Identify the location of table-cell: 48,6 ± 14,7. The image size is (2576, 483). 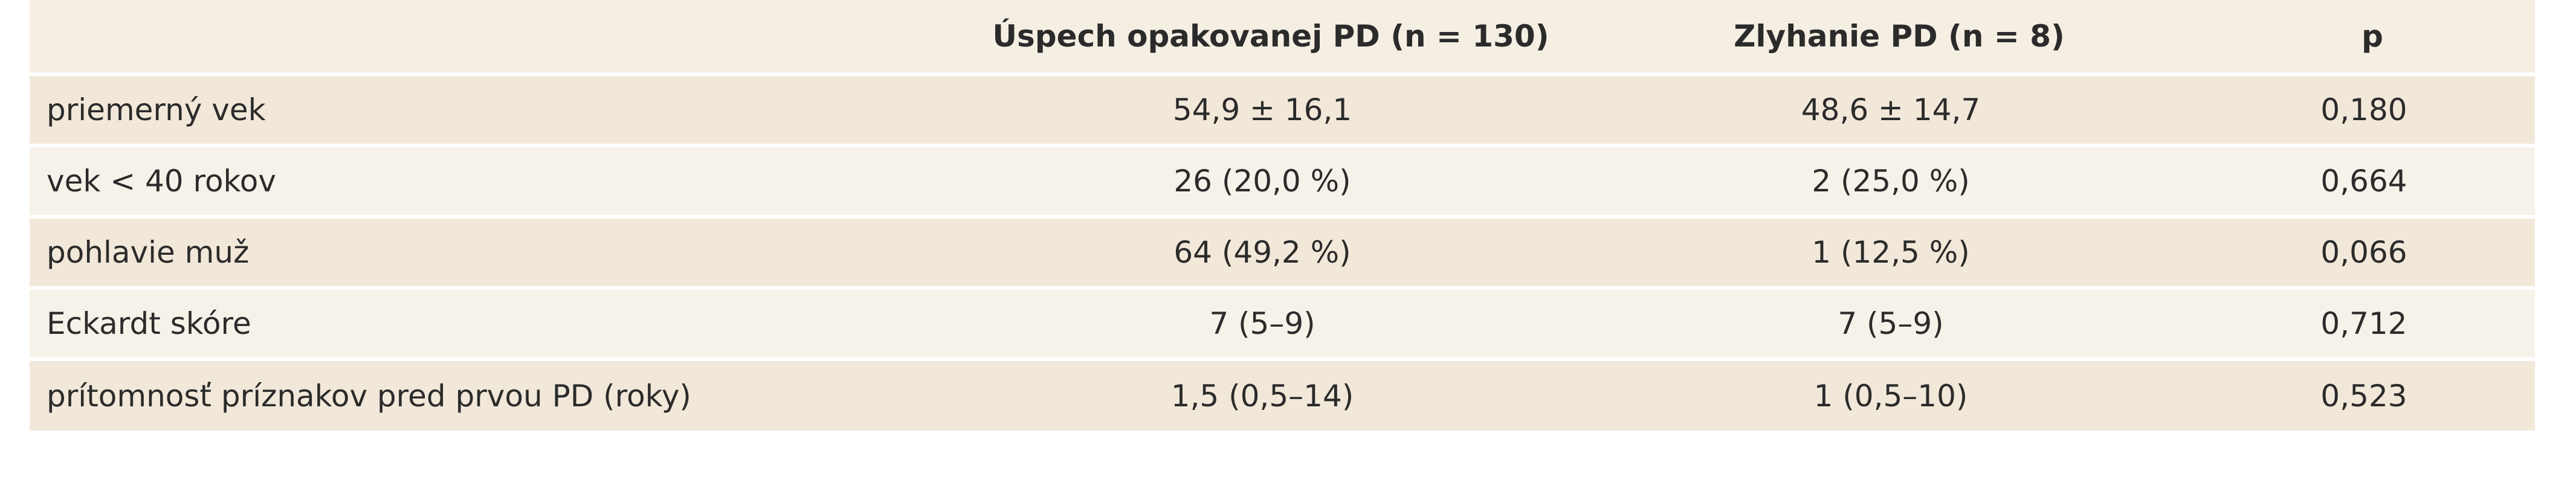
(1891, 109).